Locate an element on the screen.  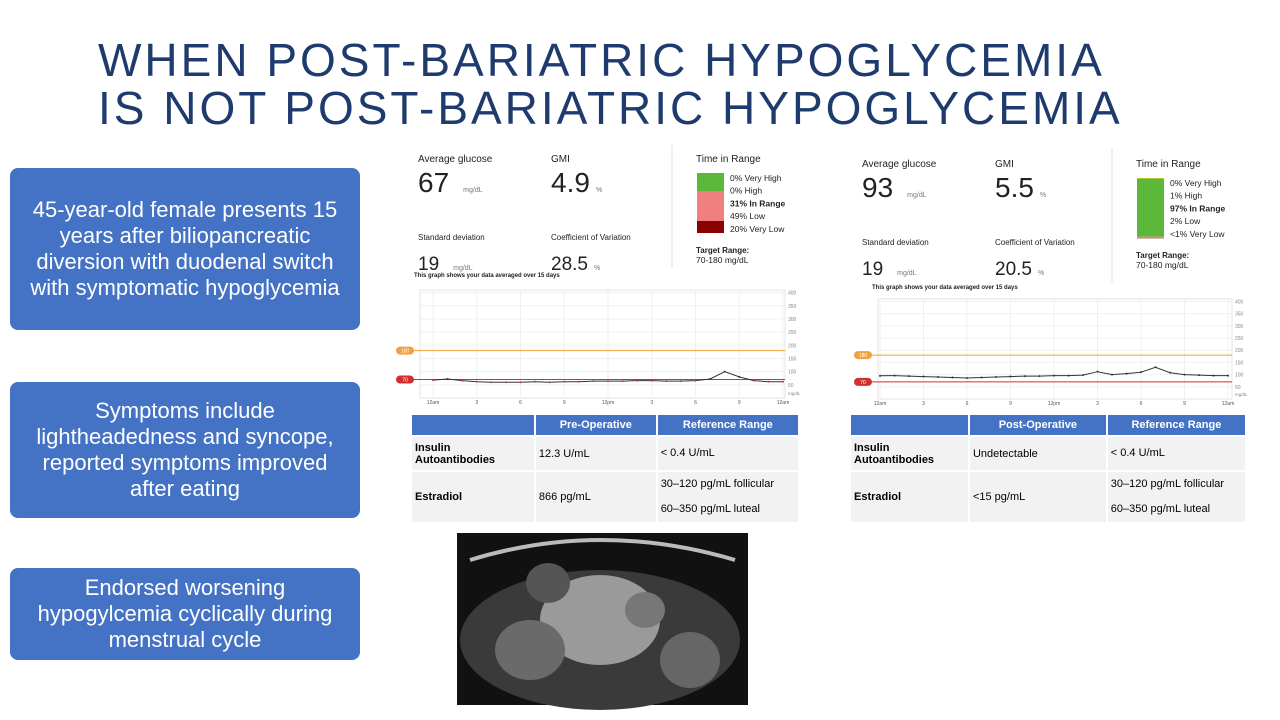
header-cell: Reference Range is located at coordinates (1176, 425).